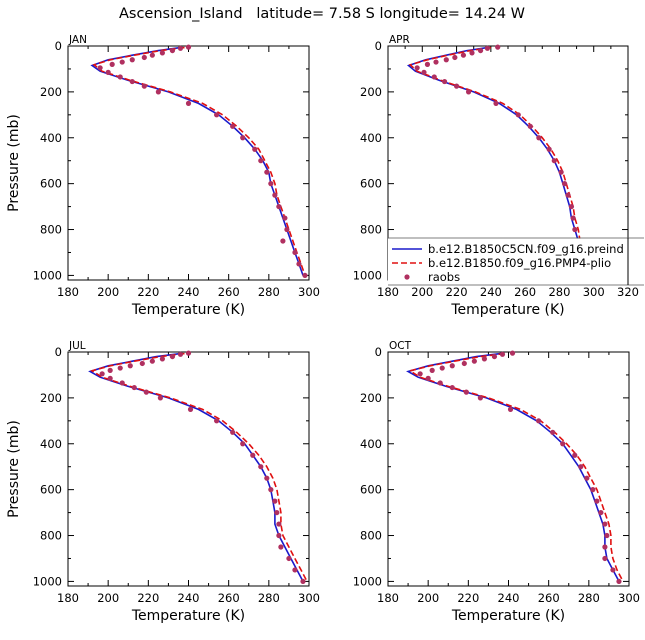 This screenshot has height=640, width=645. What do you see at coordinates (444, 277) in the screenshot?
I see `legend-label-raobs: raobs` at bounding box center [444, 277].